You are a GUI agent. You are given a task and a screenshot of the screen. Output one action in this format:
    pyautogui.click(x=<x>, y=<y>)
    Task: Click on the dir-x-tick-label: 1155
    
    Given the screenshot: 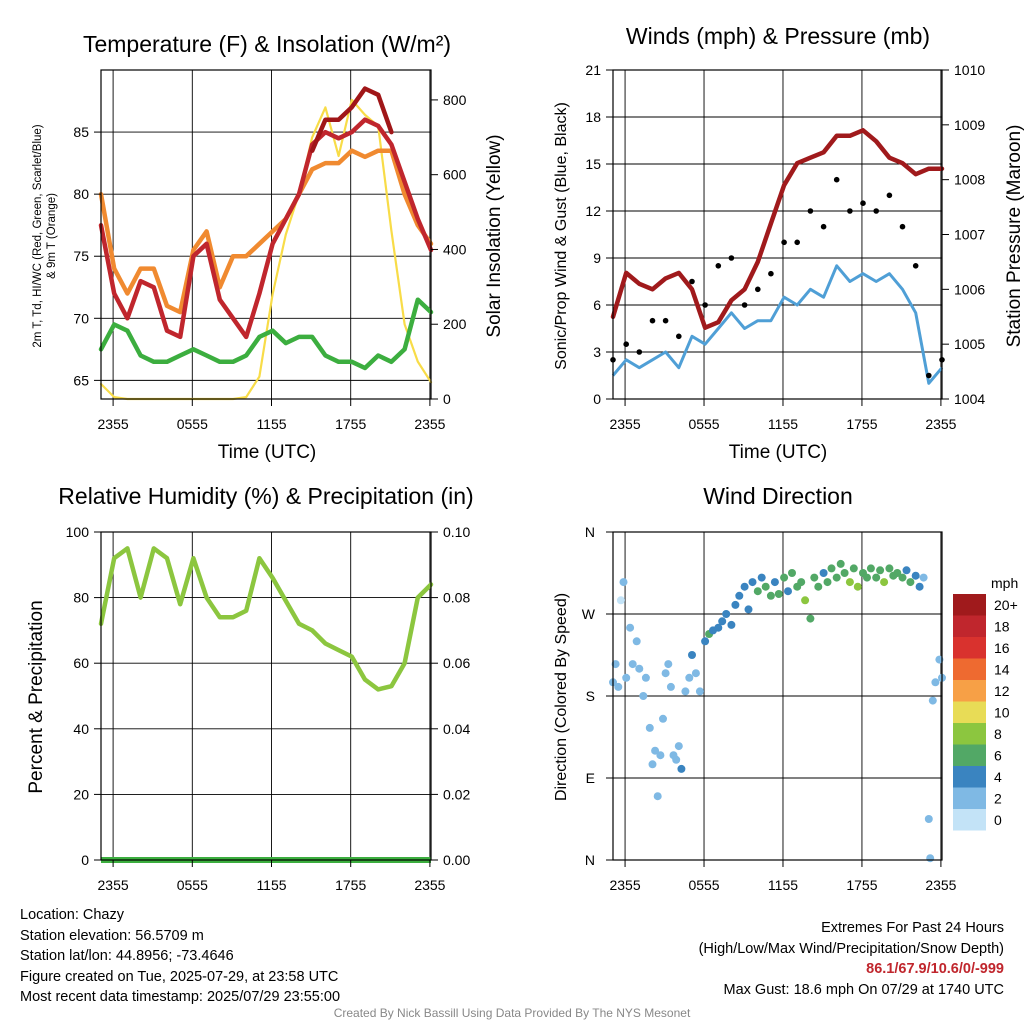 What is the action you would take?
    pyautogui.click(x=783, y=885)
    